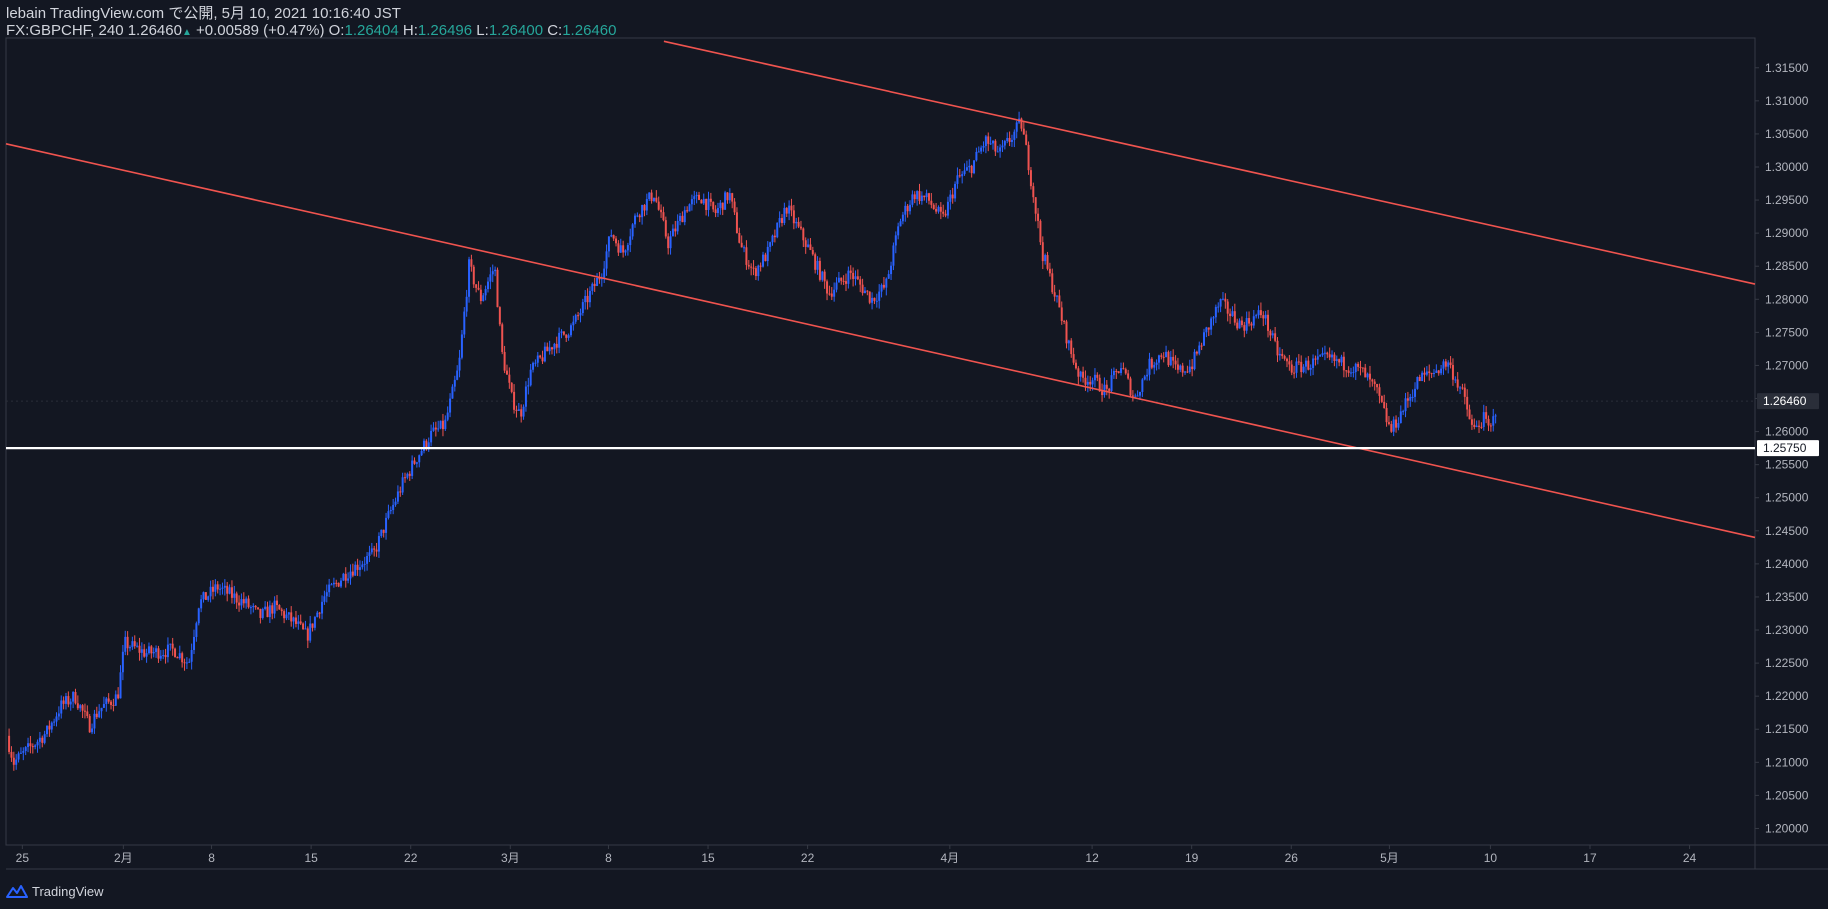 The height and width of the screenshot is (909, 1828). Describe the element at coordinates (1787, 266) in the screenshot. I see `price-tick-label: 1.28500` at that location.